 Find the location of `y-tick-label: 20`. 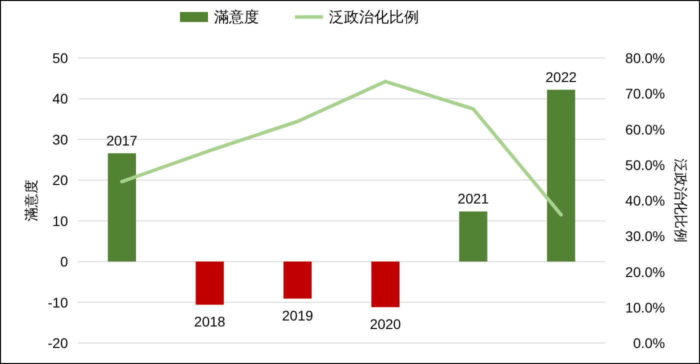

y-tick-label: 20 is located at coordinates (60, 180).